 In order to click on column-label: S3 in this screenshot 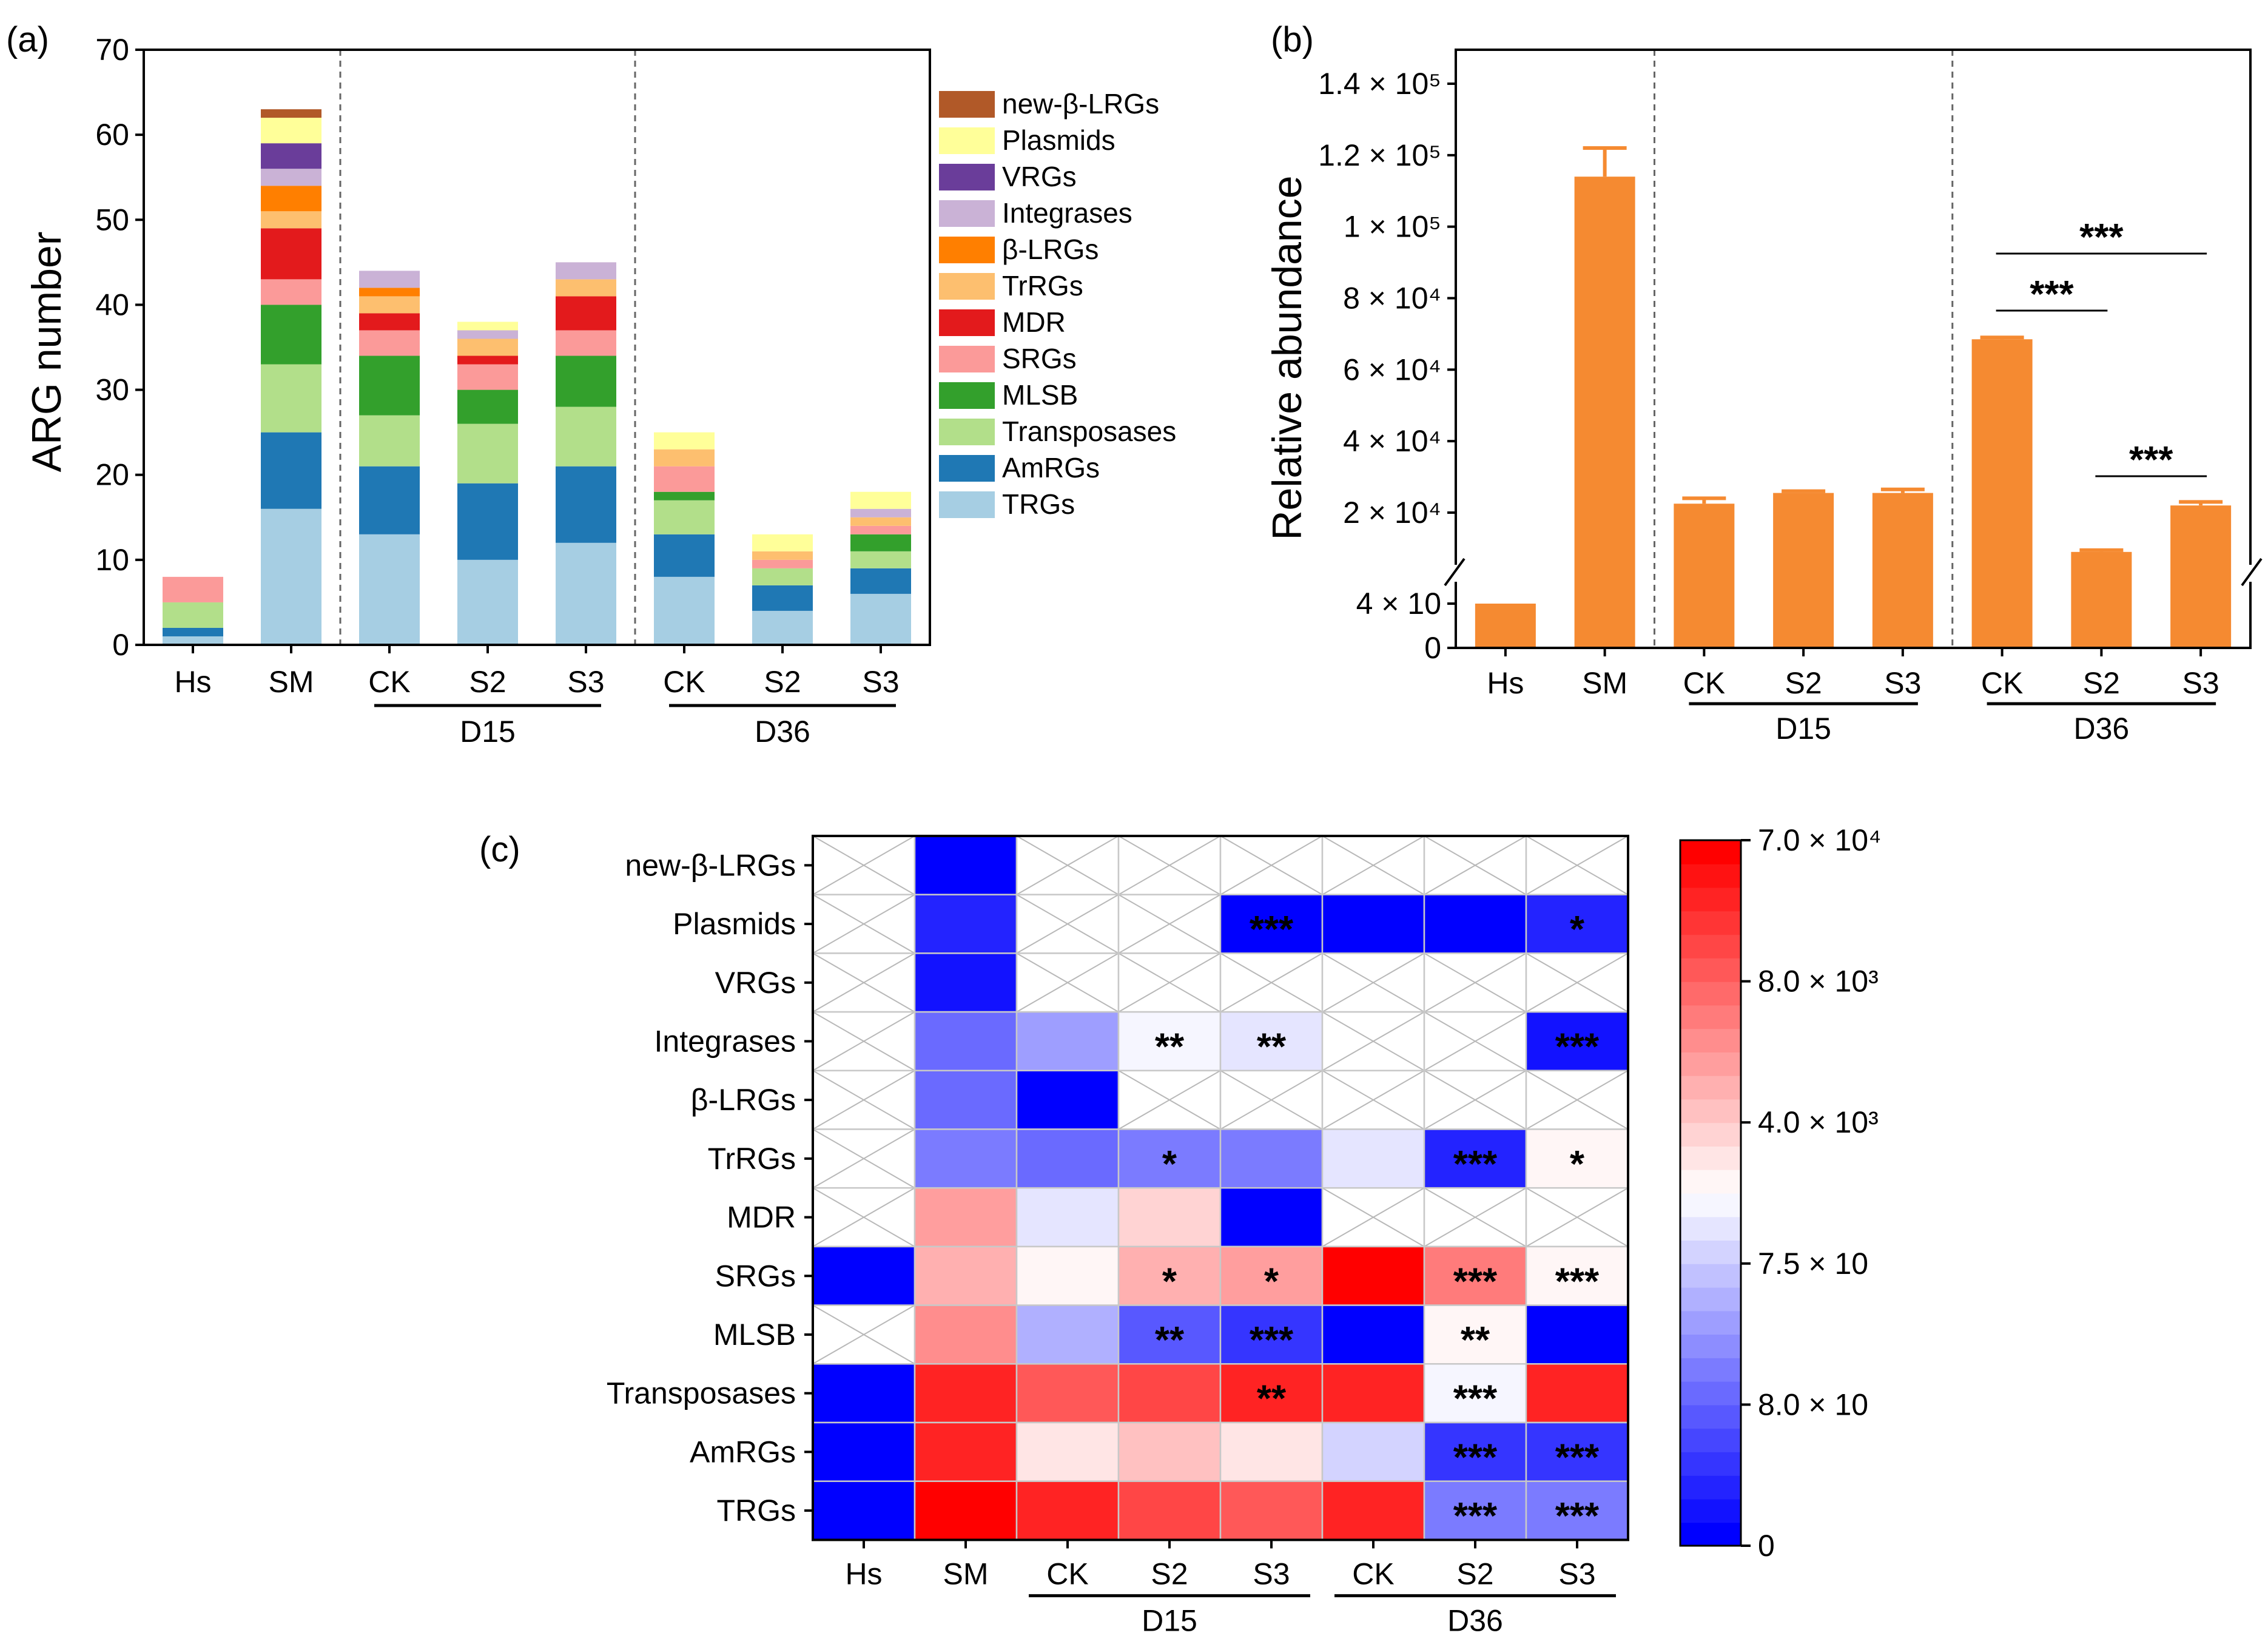, I will do `click(1271, 1574)`.